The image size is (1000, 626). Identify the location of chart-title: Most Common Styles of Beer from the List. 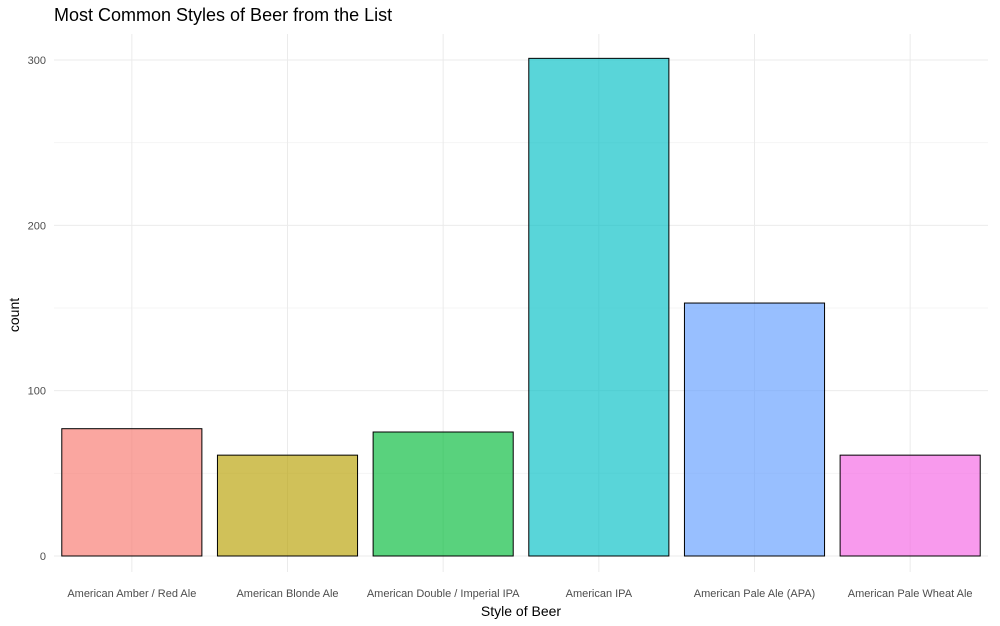
(223, 15).